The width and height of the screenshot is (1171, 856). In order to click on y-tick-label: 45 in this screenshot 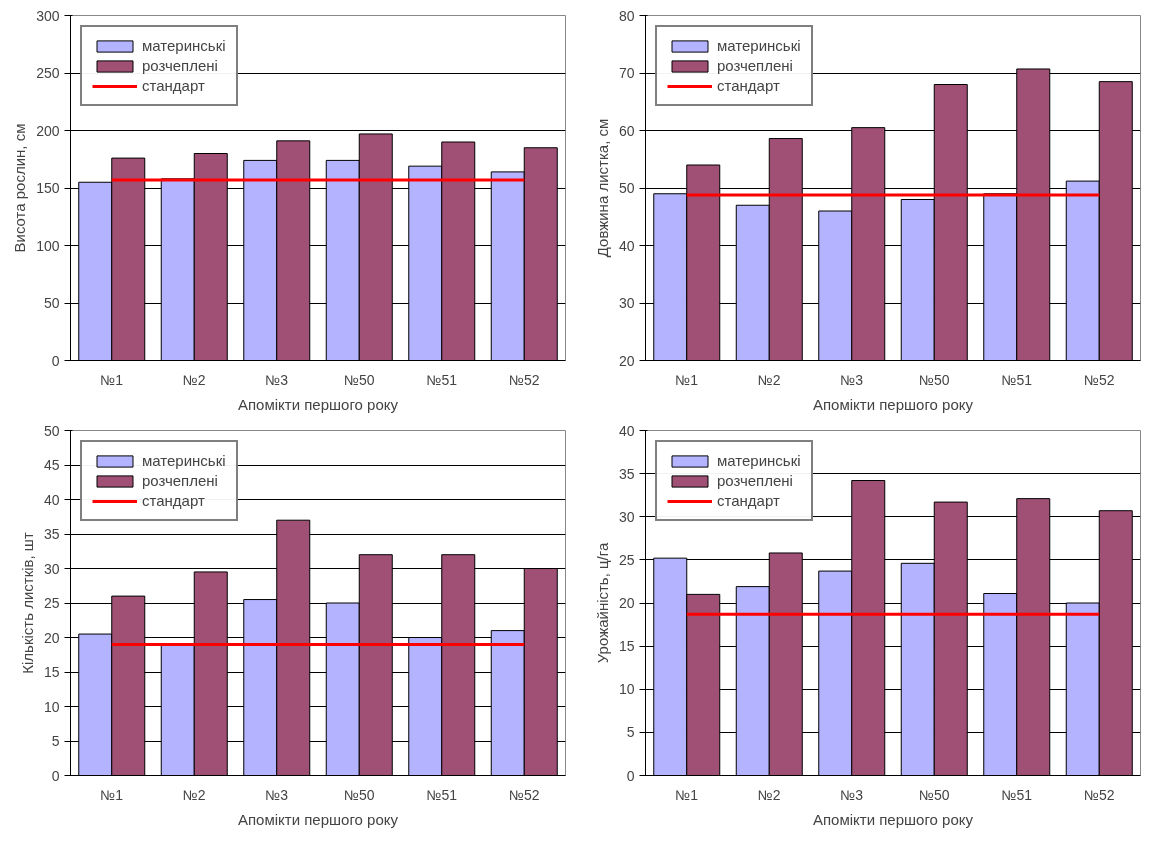, I will do `click(51, 465)`.